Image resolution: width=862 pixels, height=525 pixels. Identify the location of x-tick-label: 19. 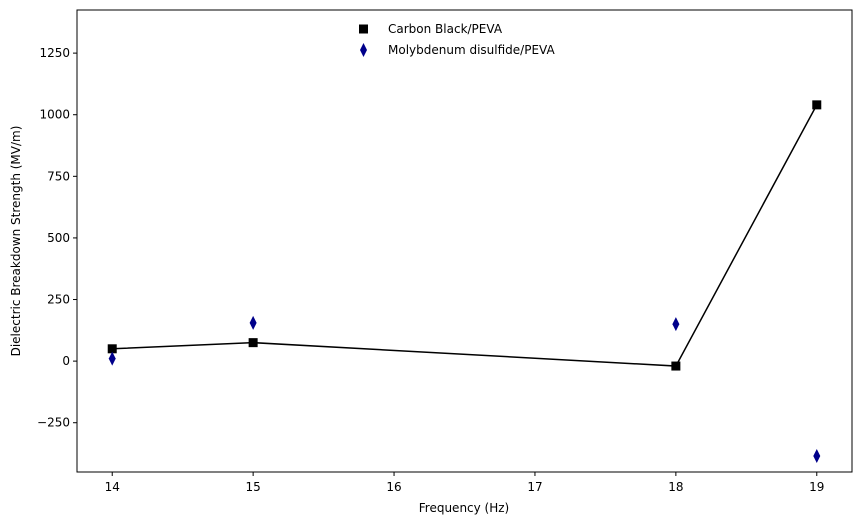
(816, 487).